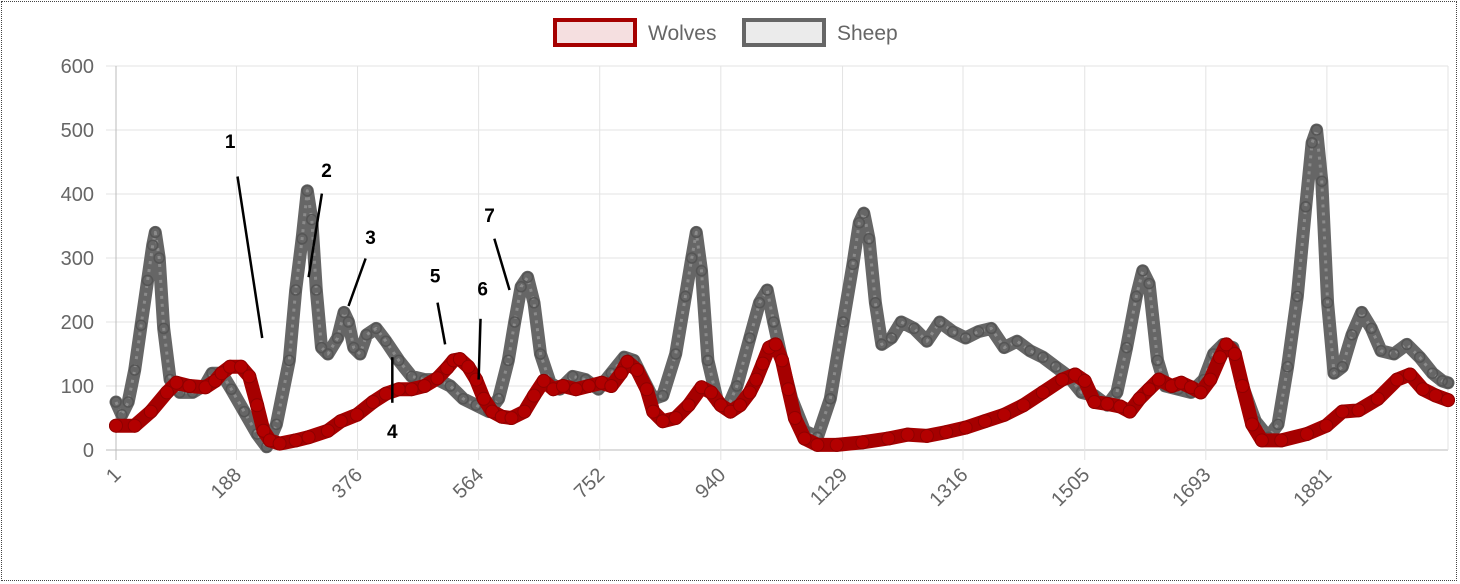 The image size is (1460, 584). Describe the element at coordinates (77, 131) in the screenshot. I see `y-tick-label: 500` at that location.